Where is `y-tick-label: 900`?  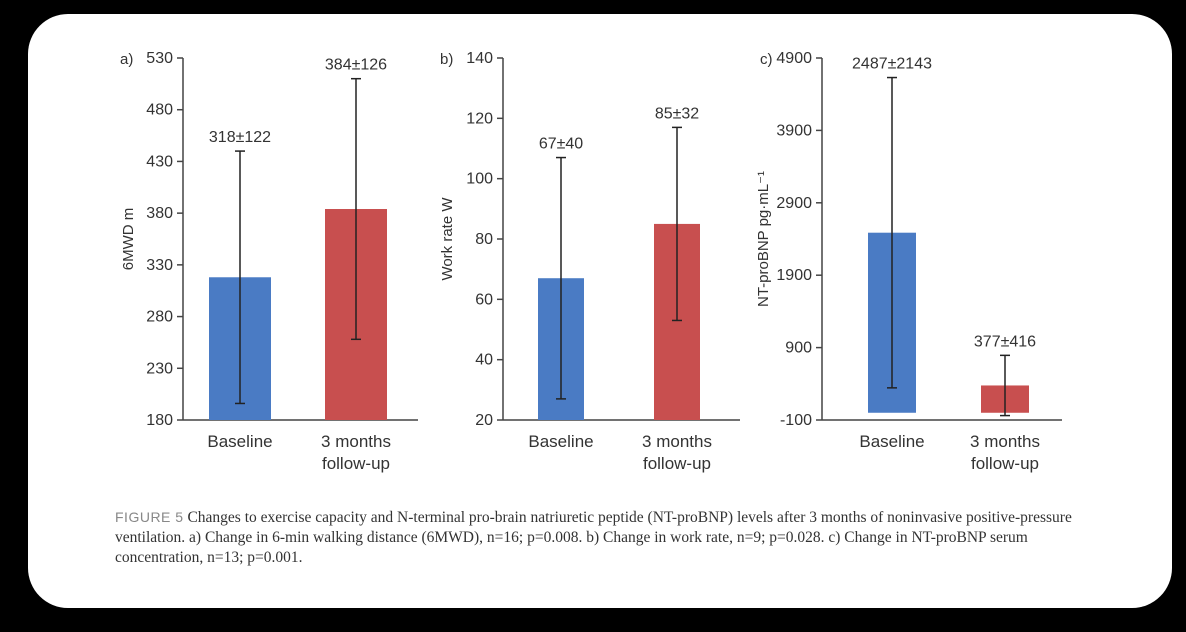
y-tick-label: 900 is located at coordinates (798, 348).